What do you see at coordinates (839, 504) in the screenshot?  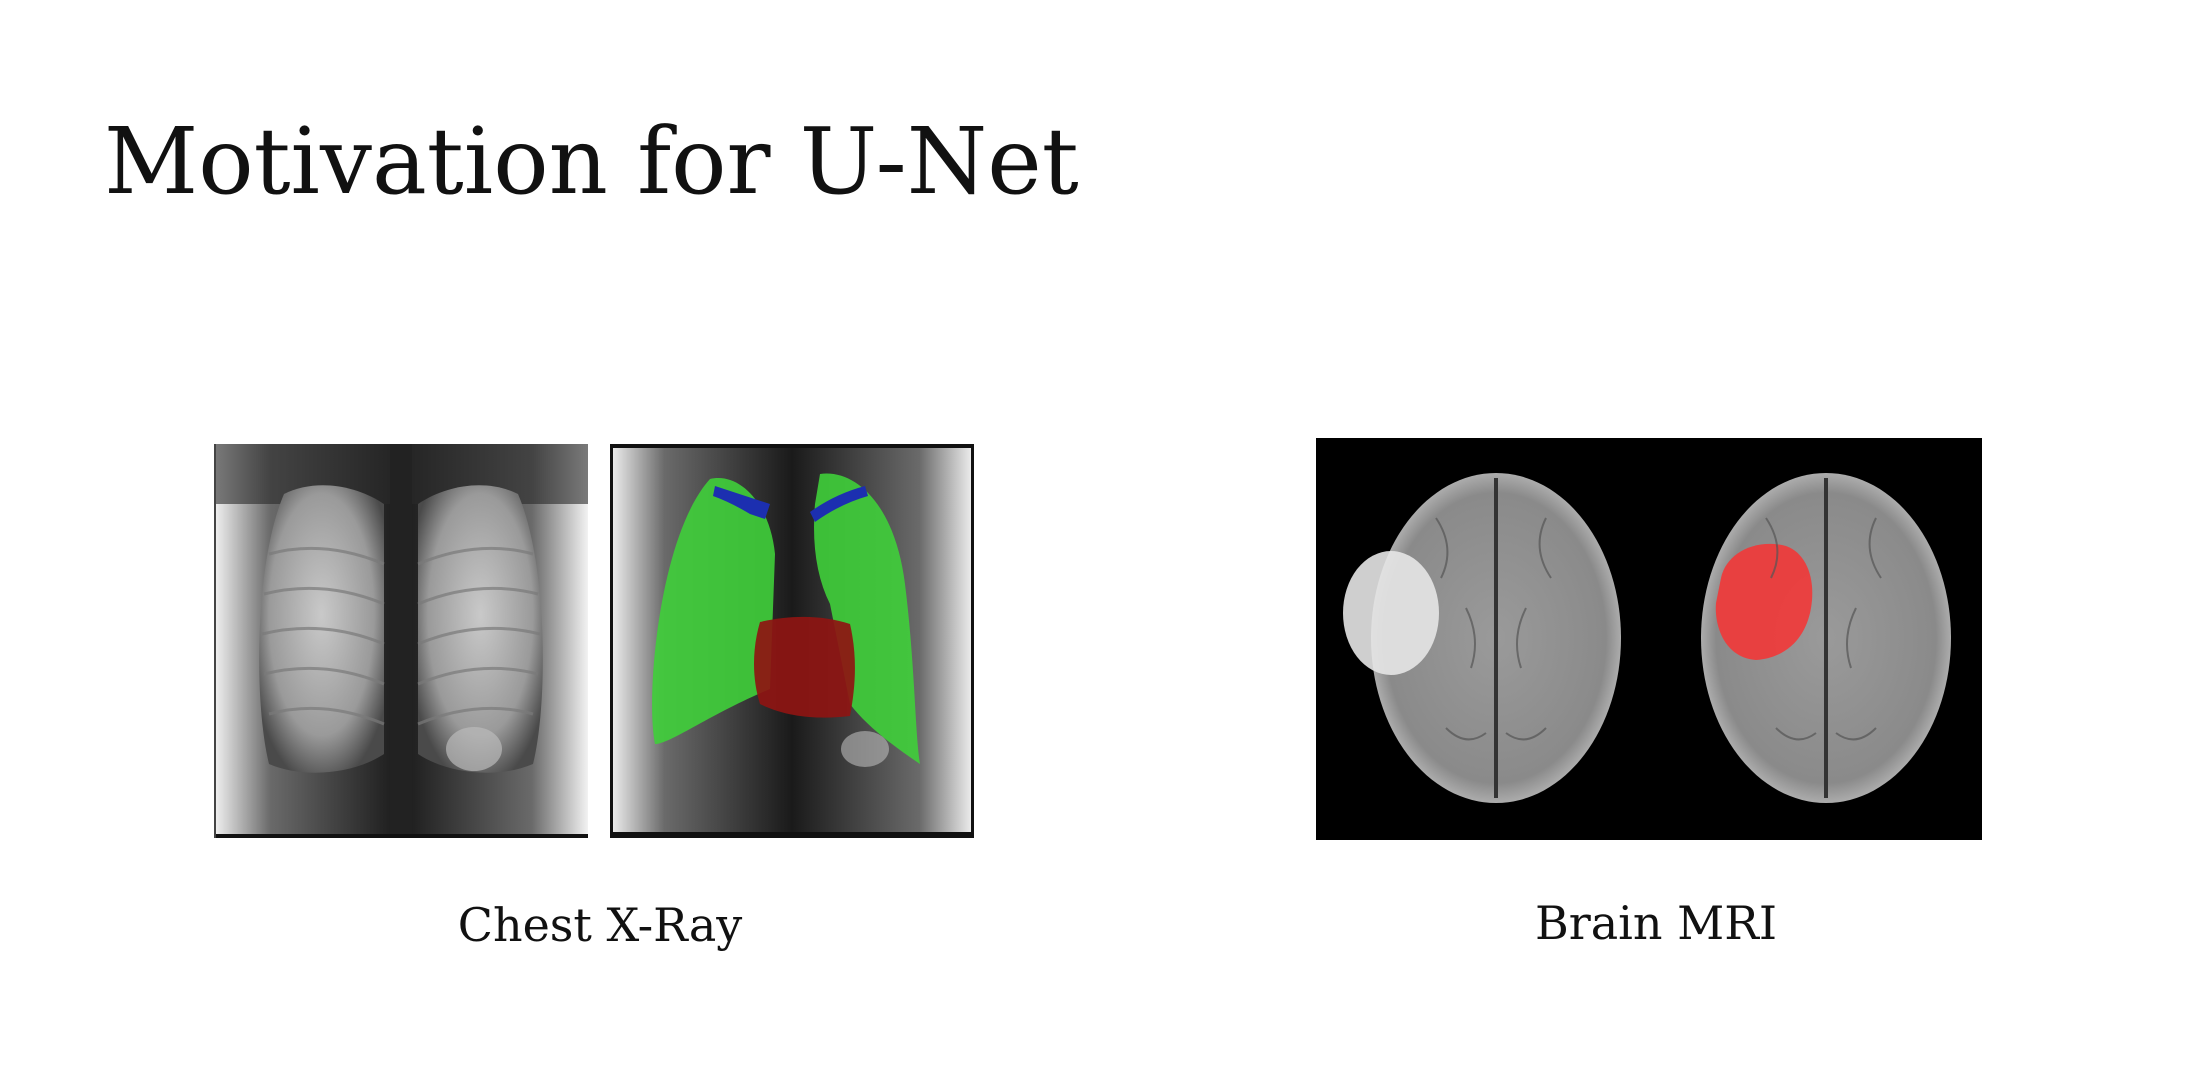 I see `clavicle-mask-right` at bounding box center [839, 504].